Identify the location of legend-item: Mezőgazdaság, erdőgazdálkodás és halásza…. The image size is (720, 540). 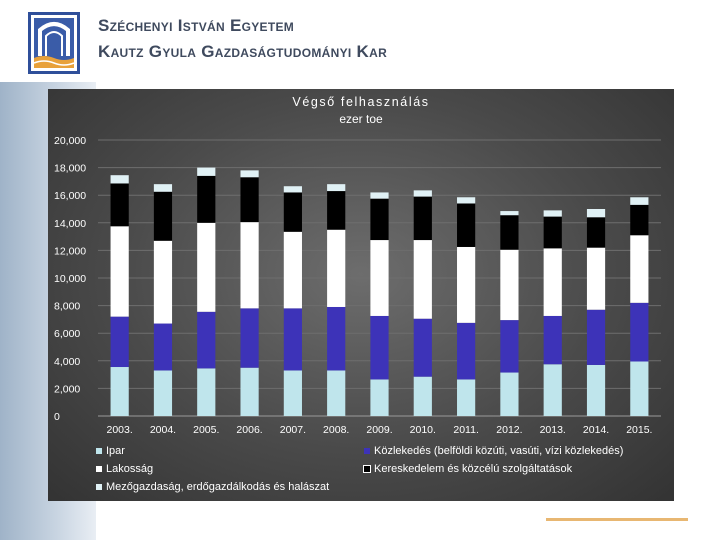
(212, 487).